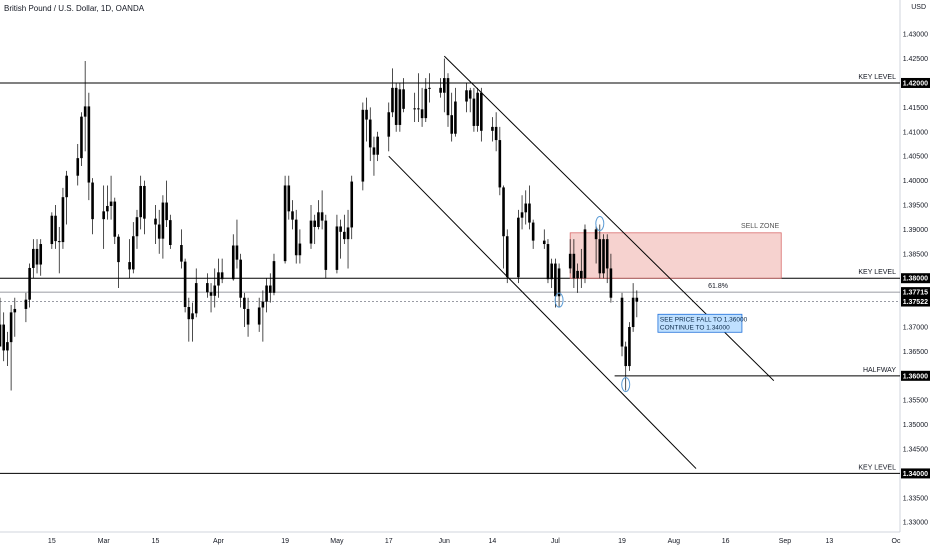  I want to click on x-tick-label: 19, so click(285, 541).